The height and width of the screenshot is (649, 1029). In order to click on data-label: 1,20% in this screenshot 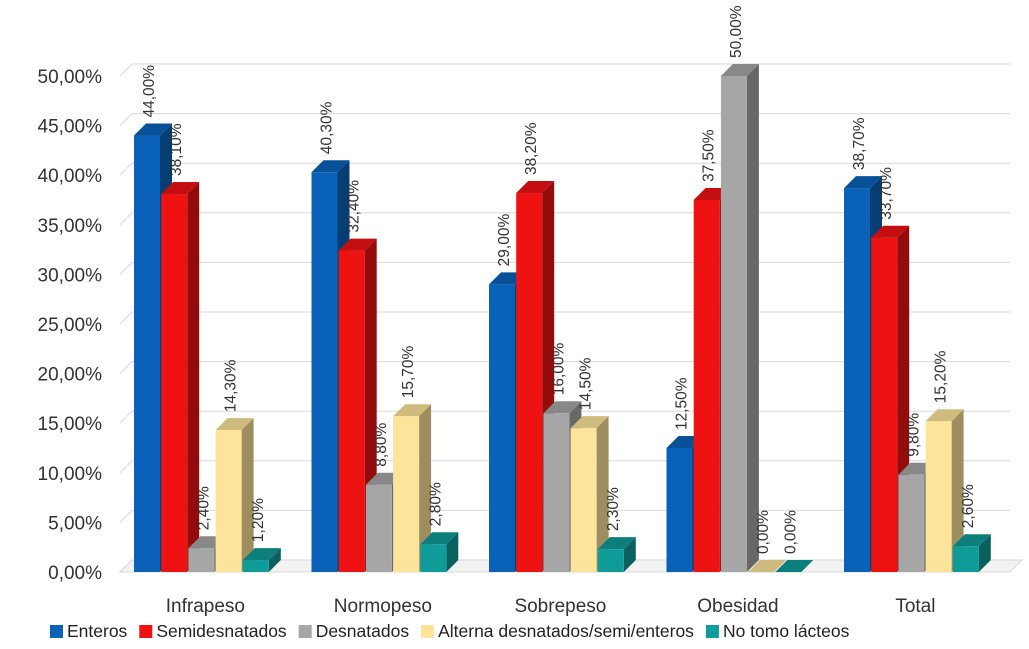, I will do `click(258, 520)`.